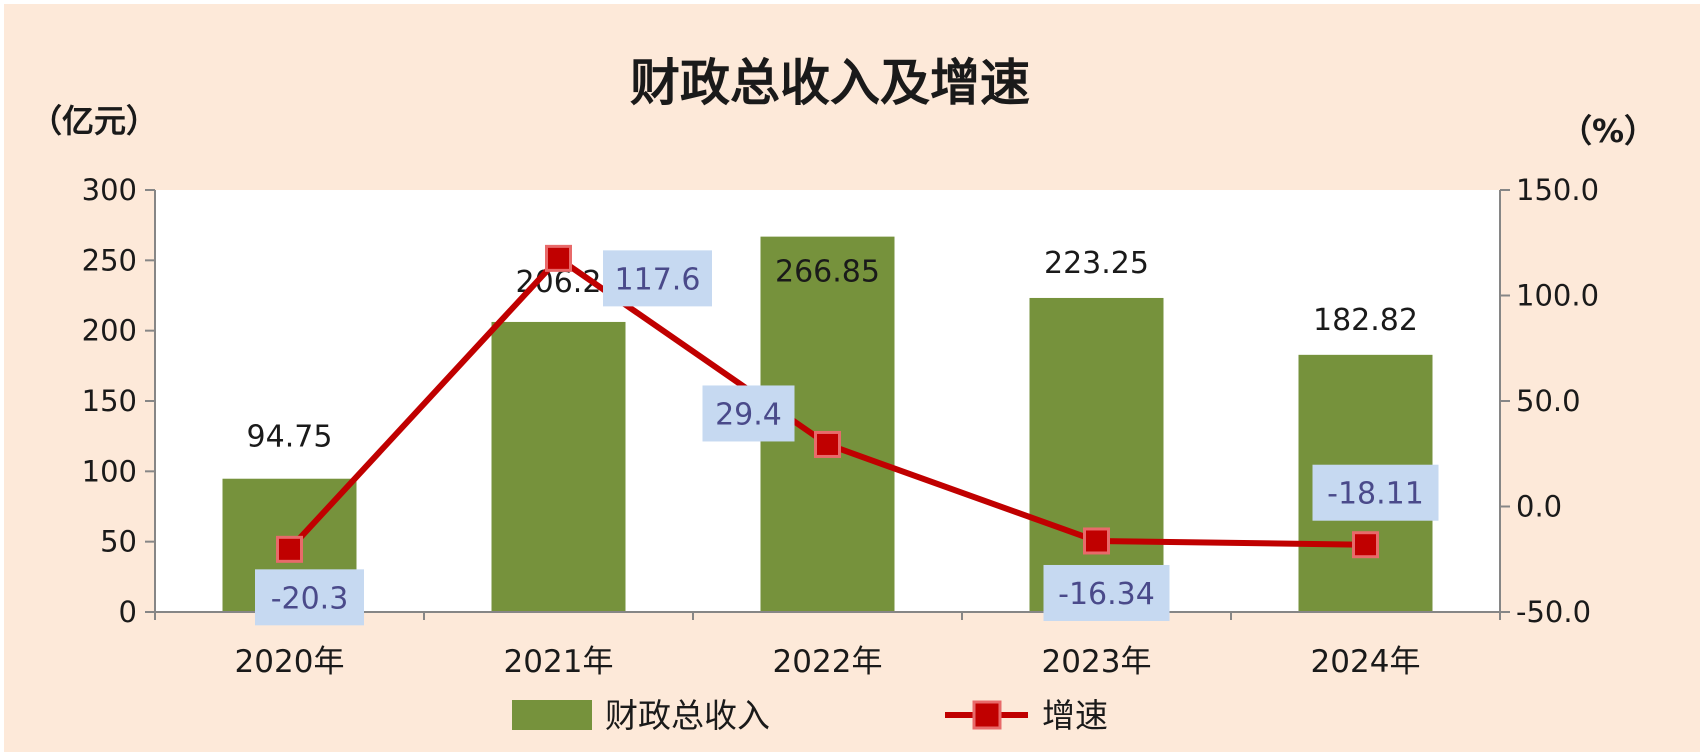 This screenshot has width=1704, height=756. Describe the element at coordinates (1096, 263) in the screenshot. I see `bar-label-4: 223.25` at that location.